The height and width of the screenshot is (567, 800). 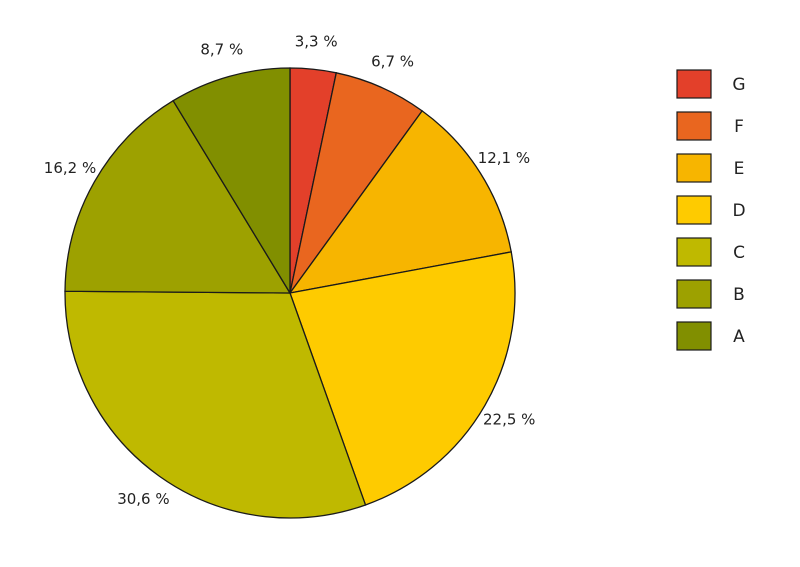 What do you see at coordinates (221, 49) in the screenshot?
I see `data-label-a: 8,7 %` at bounding box center [221, 49].